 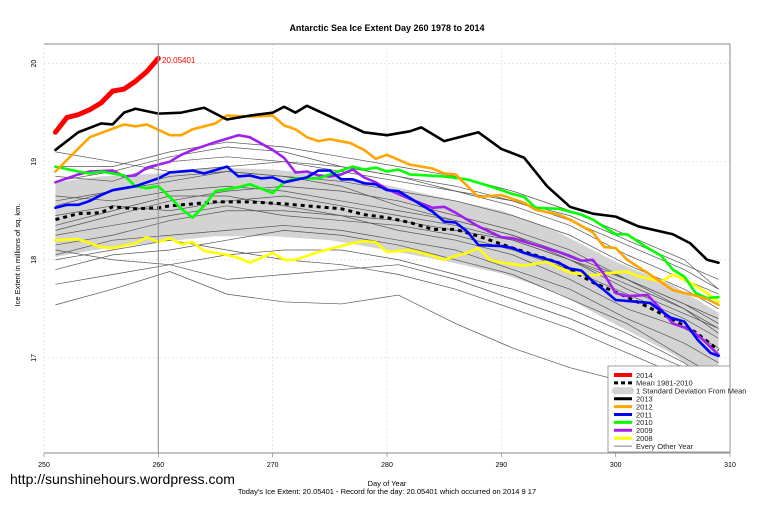 I want to click on y-tick-label: 18, so click(x=34, y=260).